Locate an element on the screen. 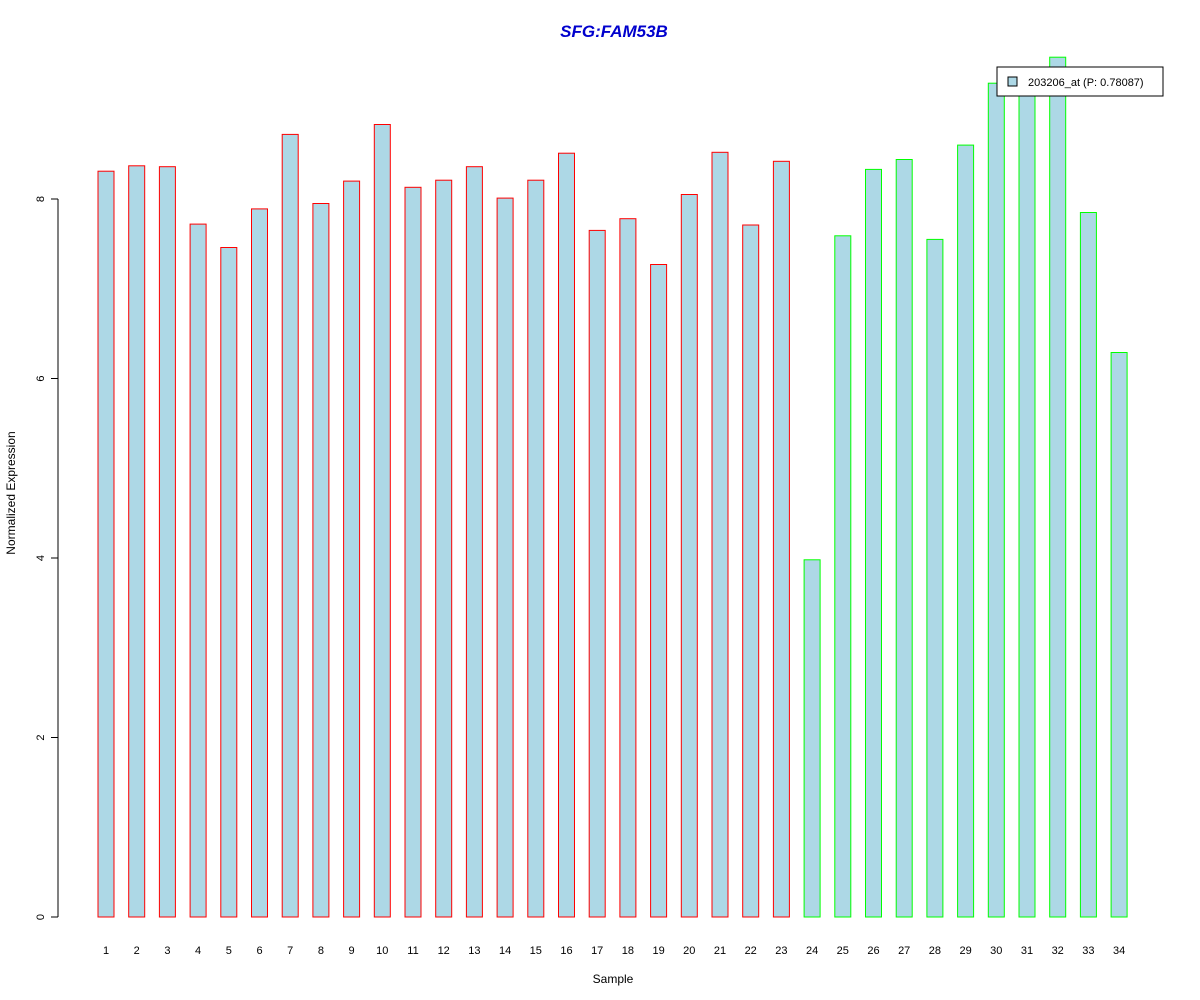 This screenshot has height=1000, width=1200. chart-title: SFG:FAM53B is located at coordinates (614, 31).